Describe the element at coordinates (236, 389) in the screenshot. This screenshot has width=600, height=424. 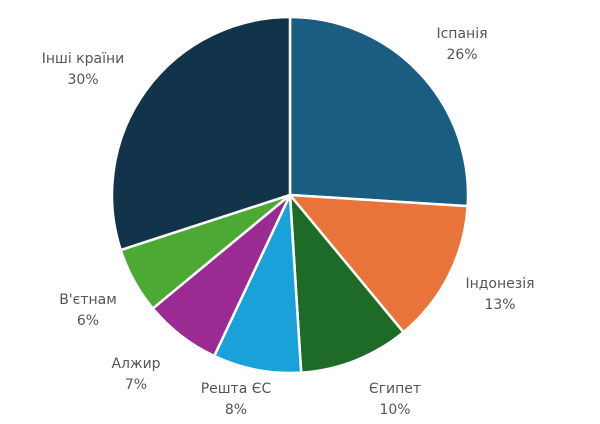
I see `slice-label: Решта ЄС` at that location.